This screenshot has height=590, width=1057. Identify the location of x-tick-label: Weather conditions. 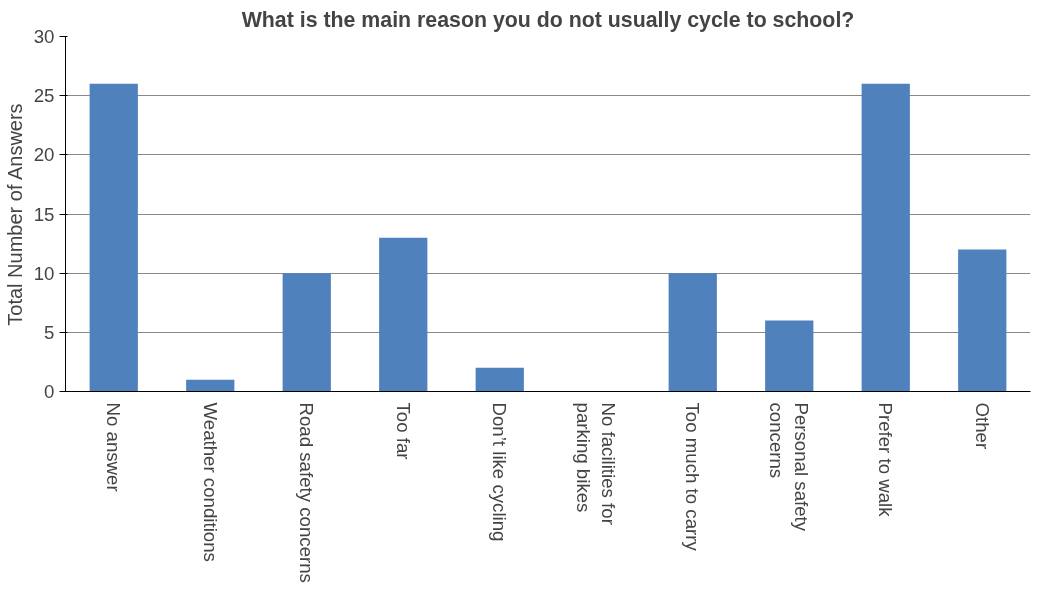
(210, 482).